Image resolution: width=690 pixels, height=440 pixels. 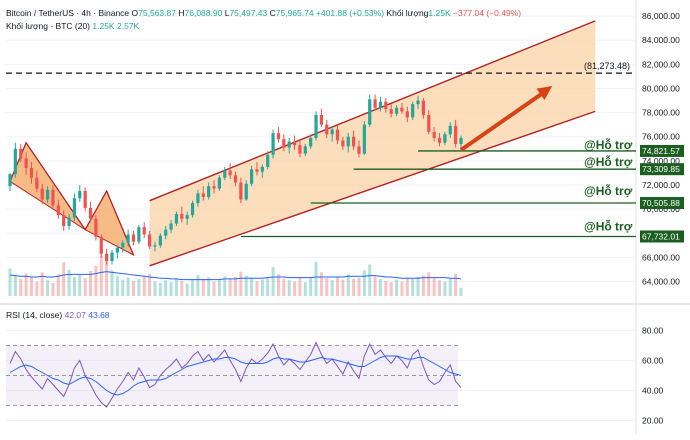 What do you see at coordinates (653, 331) in the screenshot?
I see `rsi-tick-label: 80.00` at bounding box center [653, 331].